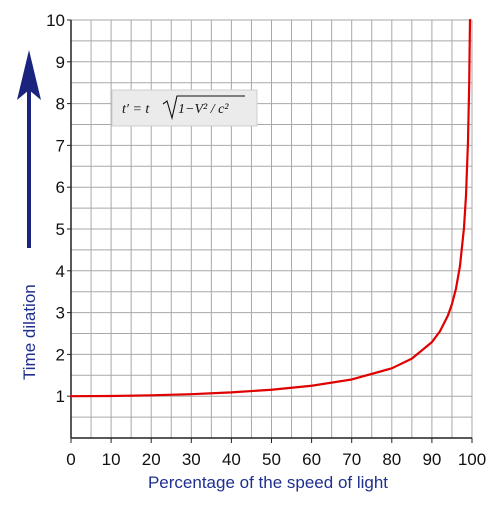 The image size is (497, 509). What do you see at coordinates (268, 482) in the screenshot?
I see `x-axis-title: Percentage of the speed of light` at bounding box center [268, 482].